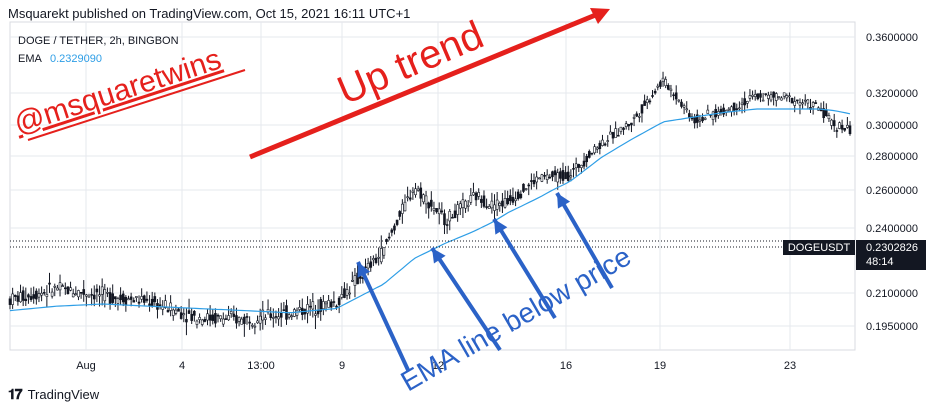 This screenshot has height=413, width=944. Describe the element at coordinates (53, 394) in the screenshot. I see `tradingview-footer: 𝟏𝟕 TradingView` at that location.